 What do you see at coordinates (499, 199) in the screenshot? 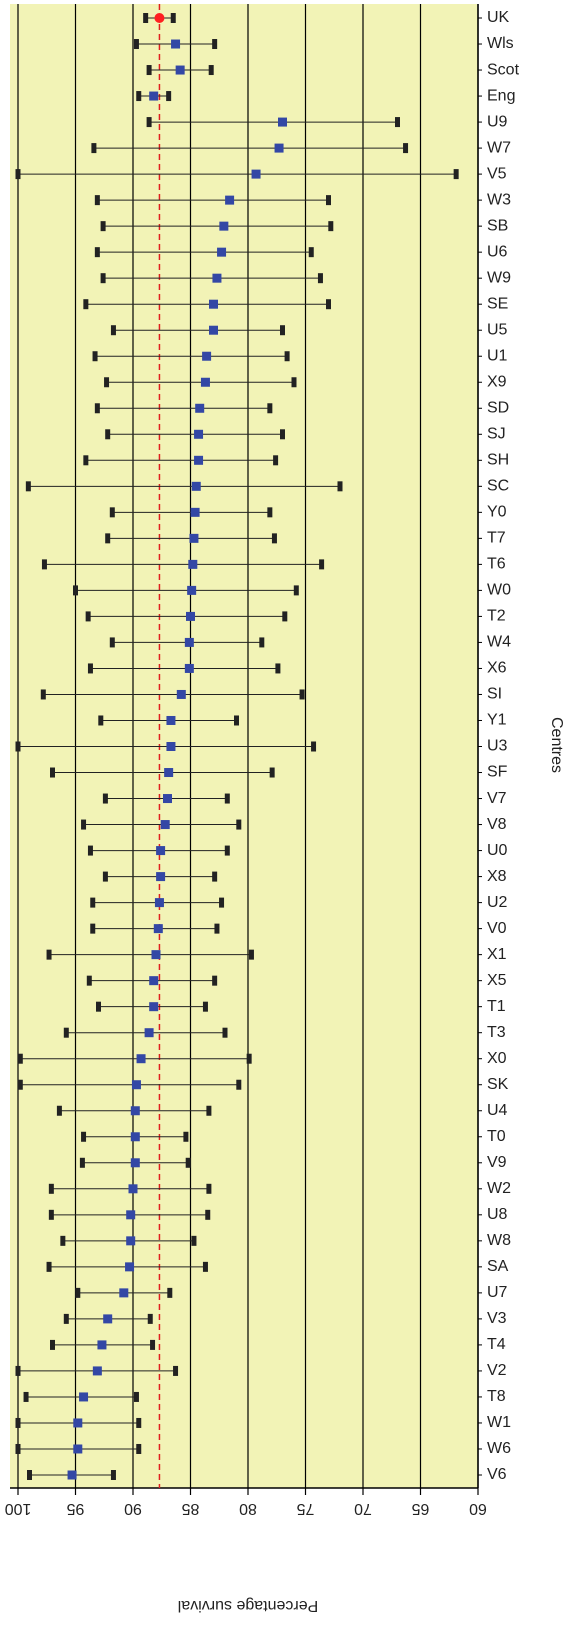
I see `y-tick-label: W3` at bounding box center [499, 199].